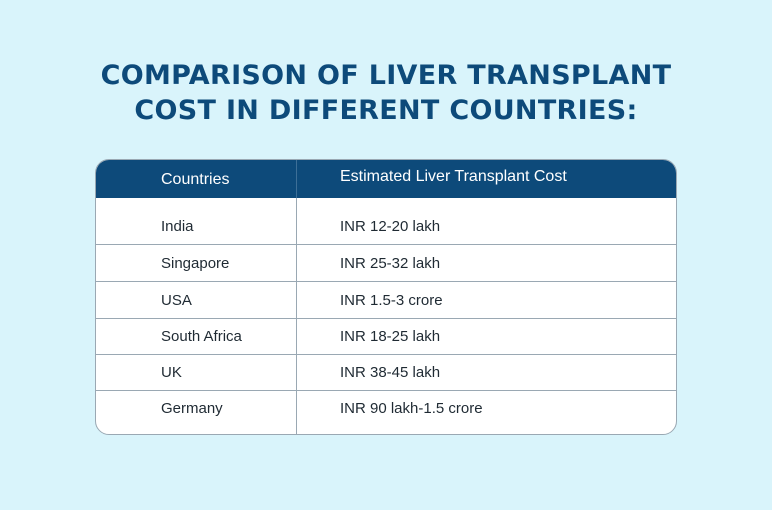  I want to click on column-divider, so click(296, 297).